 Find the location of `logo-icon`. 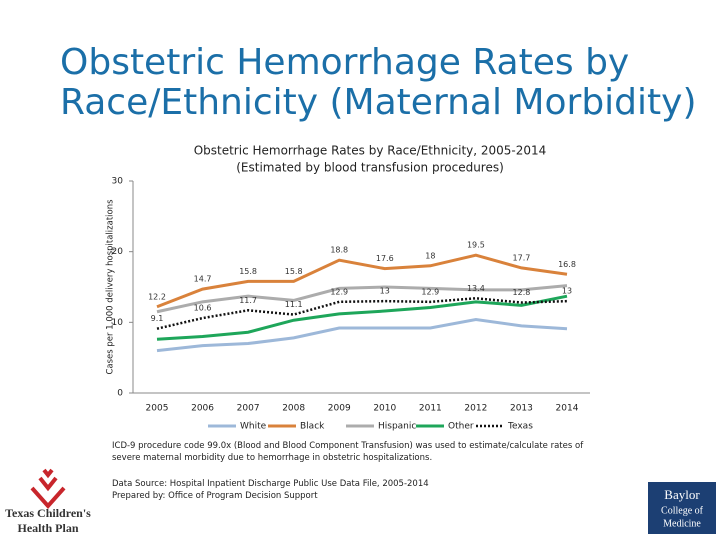

logo-icon is located at coordinates (48, 489).